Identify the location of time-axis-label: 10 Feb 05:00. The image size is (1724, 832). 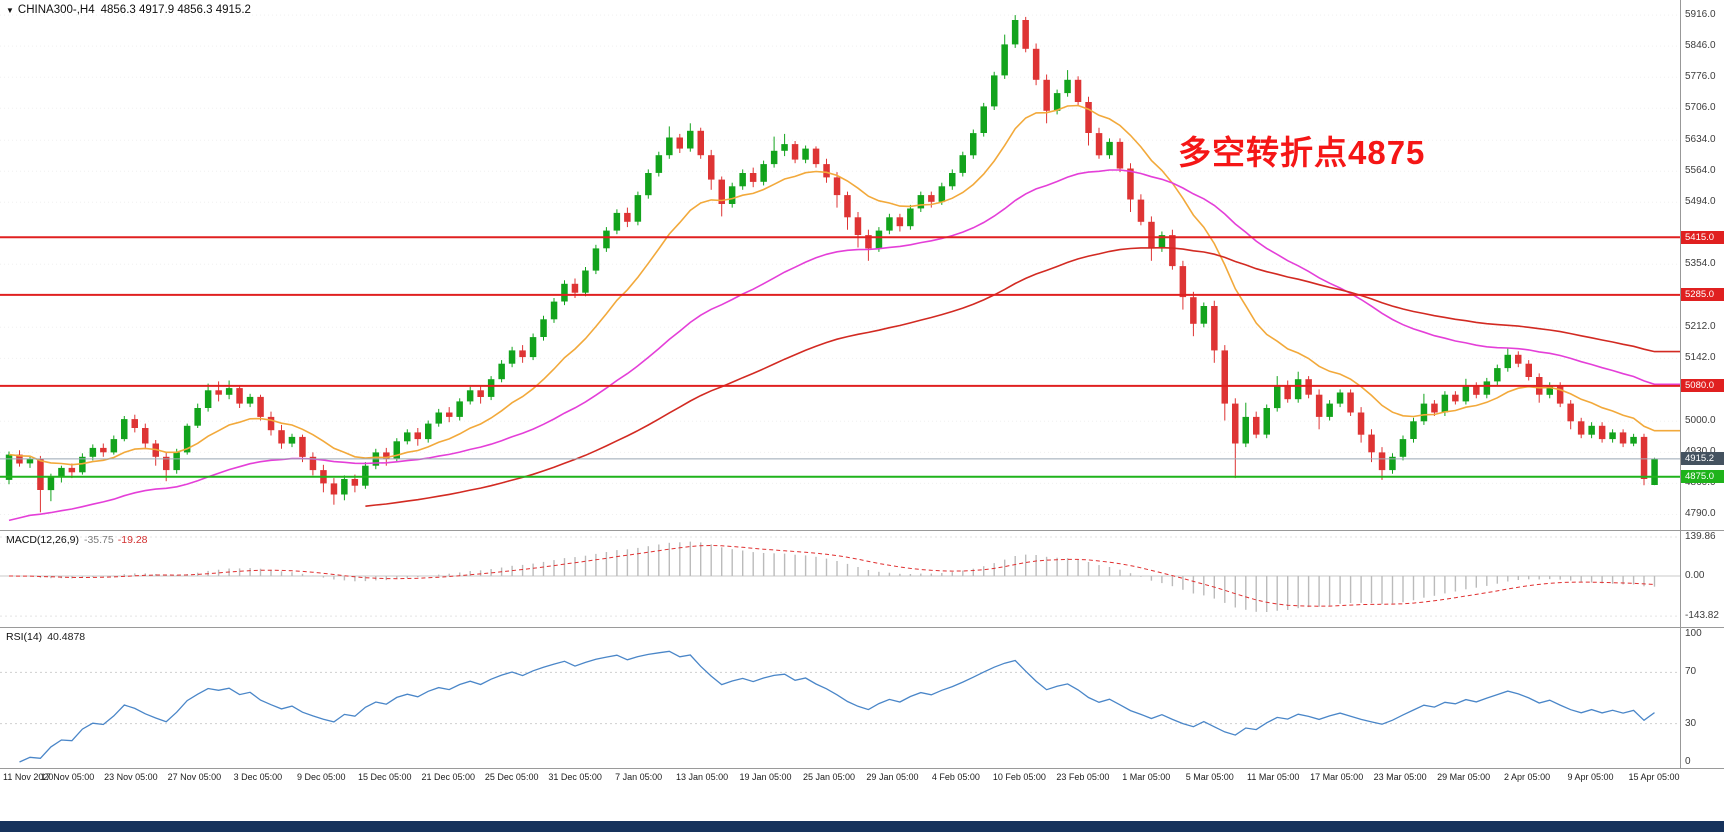
(1019, 777).